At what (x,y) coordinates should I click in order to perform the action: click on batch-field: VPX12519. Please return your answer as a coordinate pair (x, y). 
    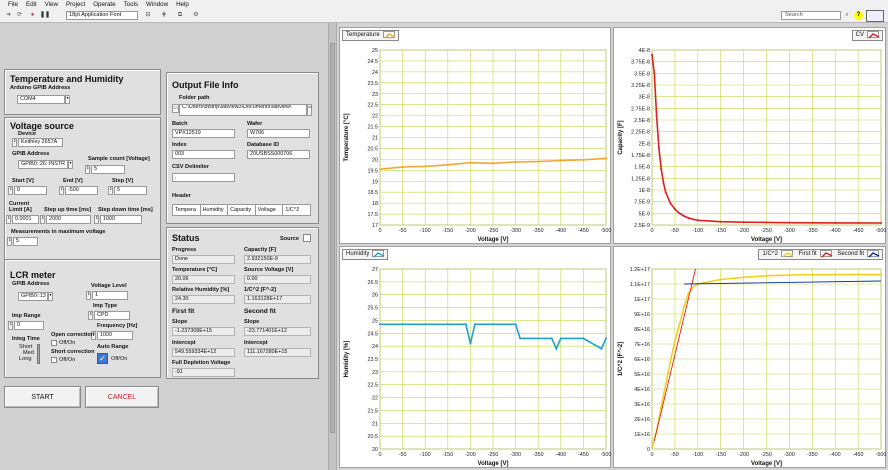
    Looking at the image, I should click on (203, 133).